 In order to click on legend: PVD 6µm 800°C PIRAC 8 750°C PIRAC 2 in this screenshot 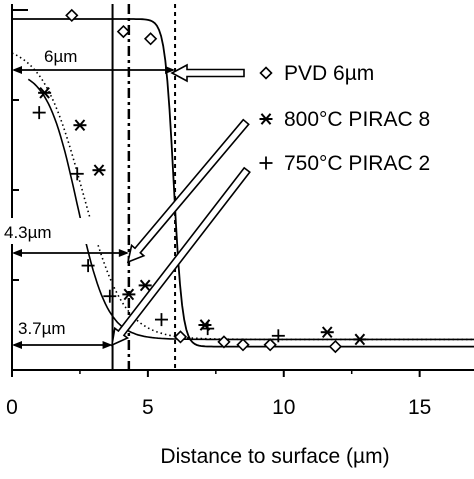, I will do `click(344, 118)`.